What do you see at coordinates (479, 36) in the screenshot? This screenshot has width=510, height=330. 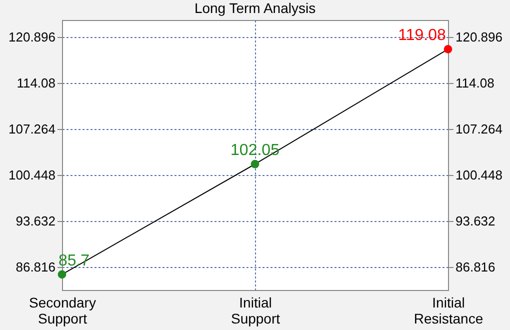 I see `y2-tick-label: 120.896` at bounding box center [479, 36].